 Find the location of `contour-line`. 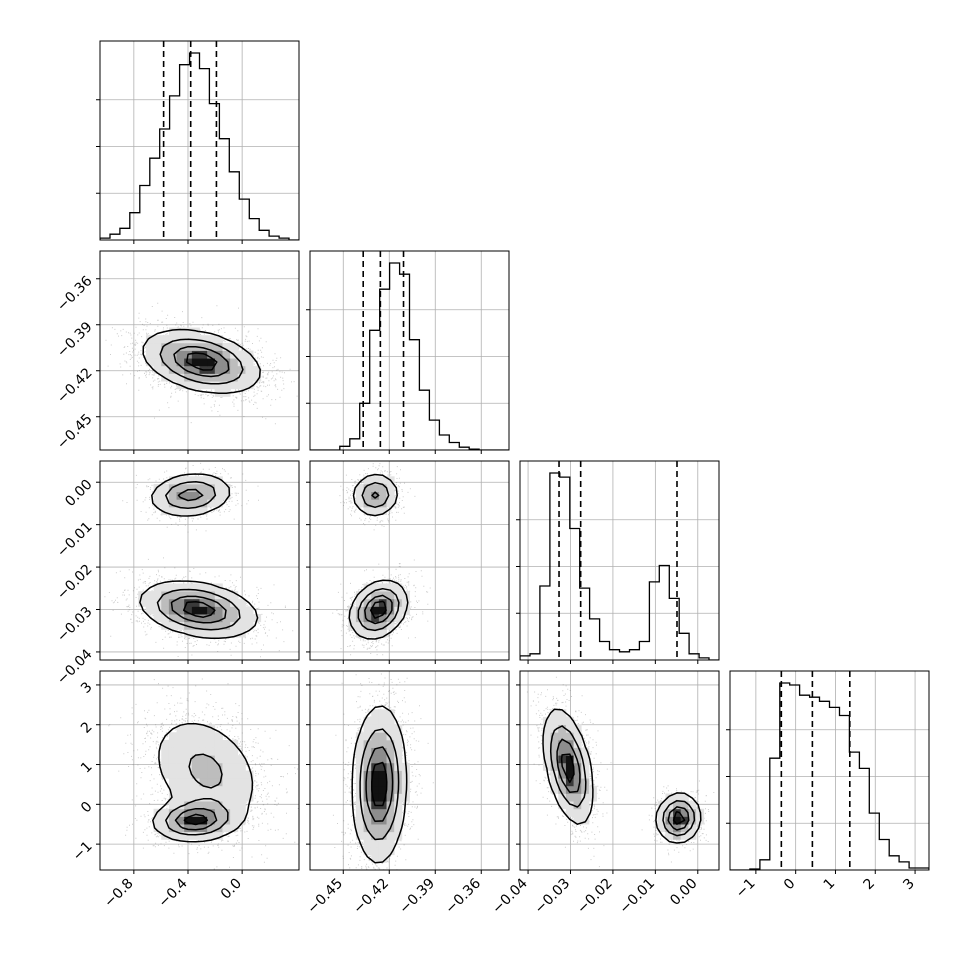

contour-line is located at coordinates (379, 784).